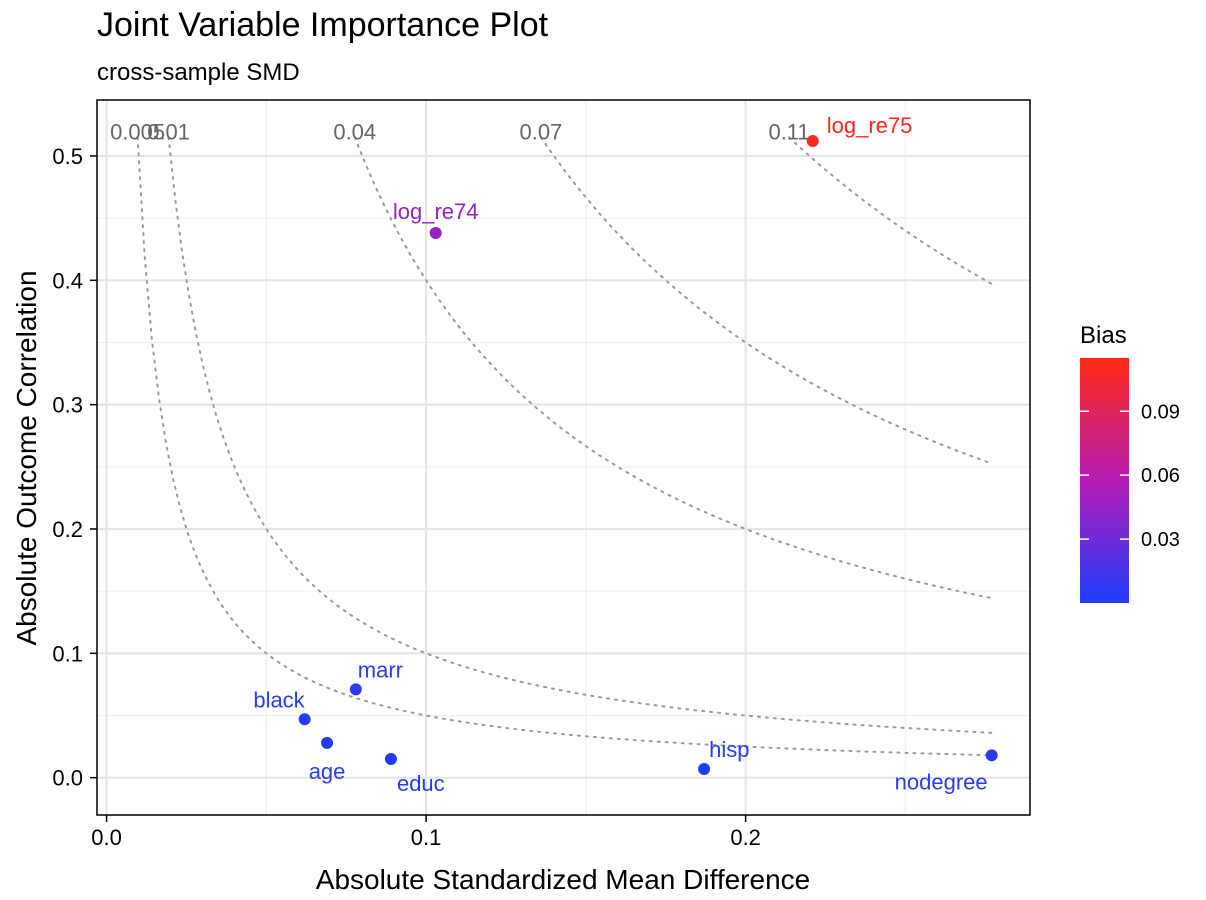  I want to click on point-log-re75, so click(812, 141).